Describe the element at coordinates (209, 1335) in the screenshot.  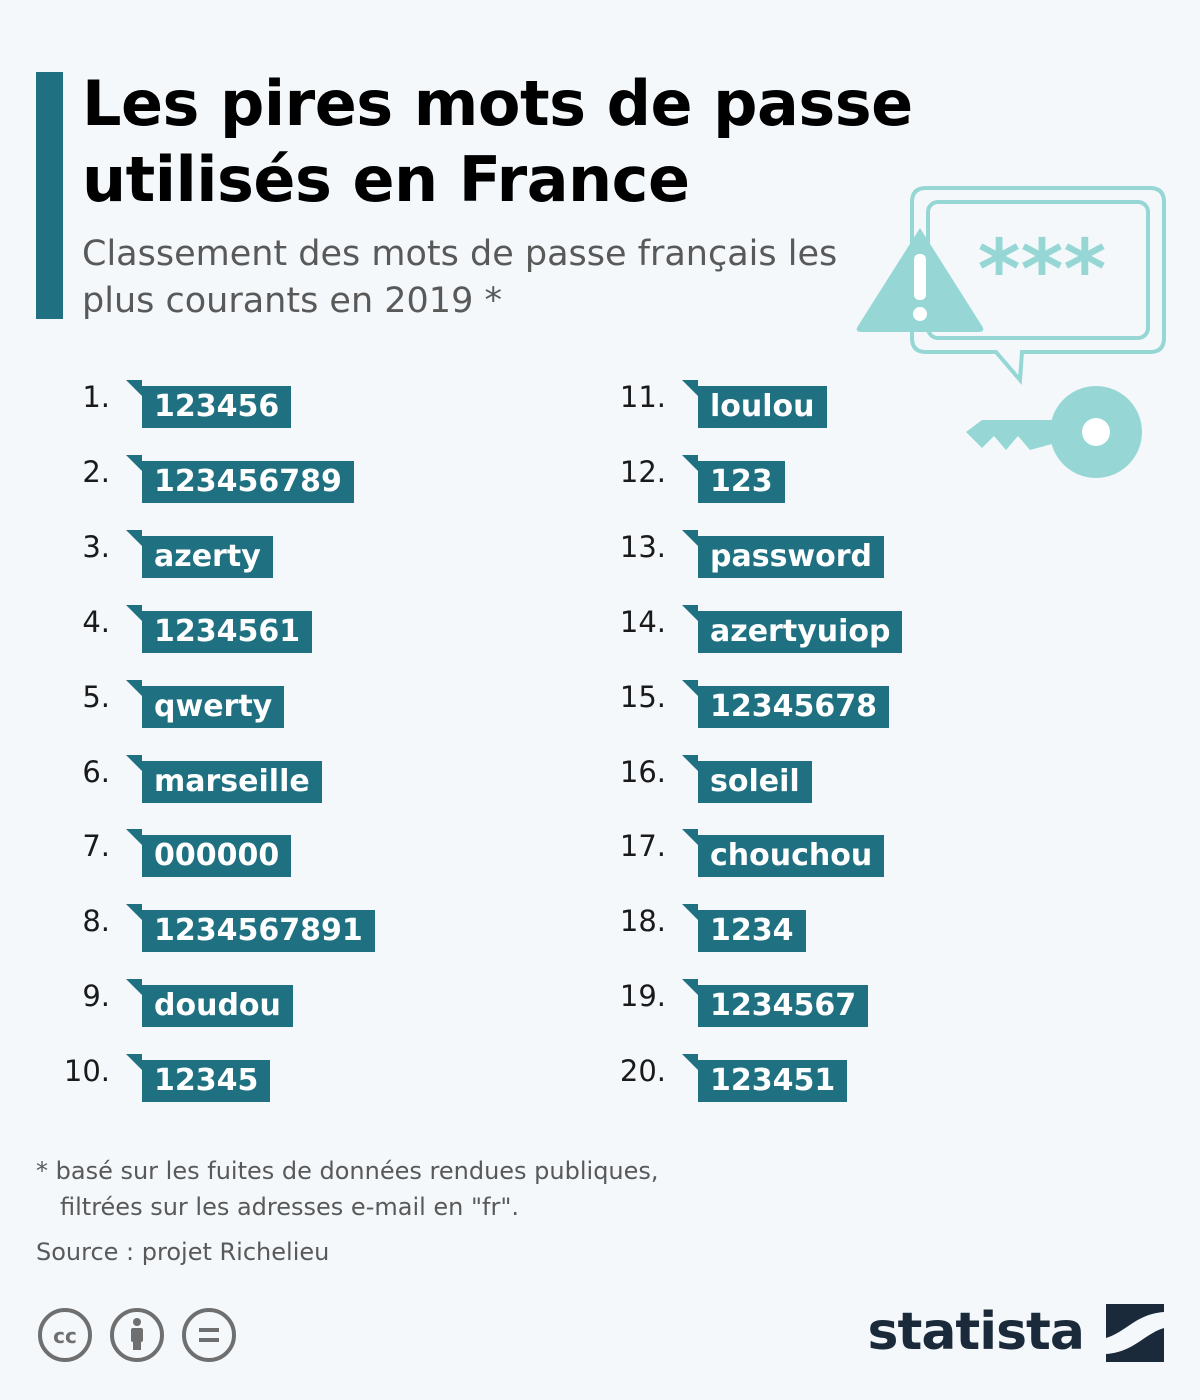
I see `no-derivatives-icon` at that location.